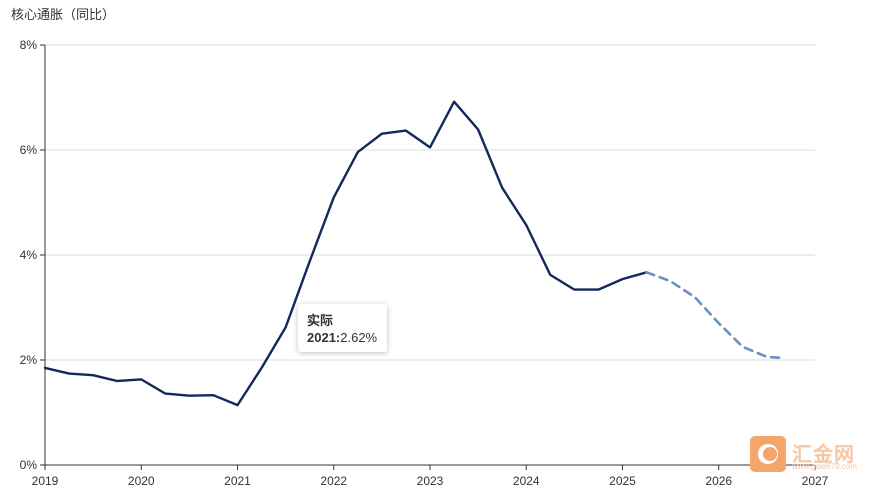  Describe the element at coordinates (324, 337) in the screenshot. I see `tooltip-x: 2021:` at that location.